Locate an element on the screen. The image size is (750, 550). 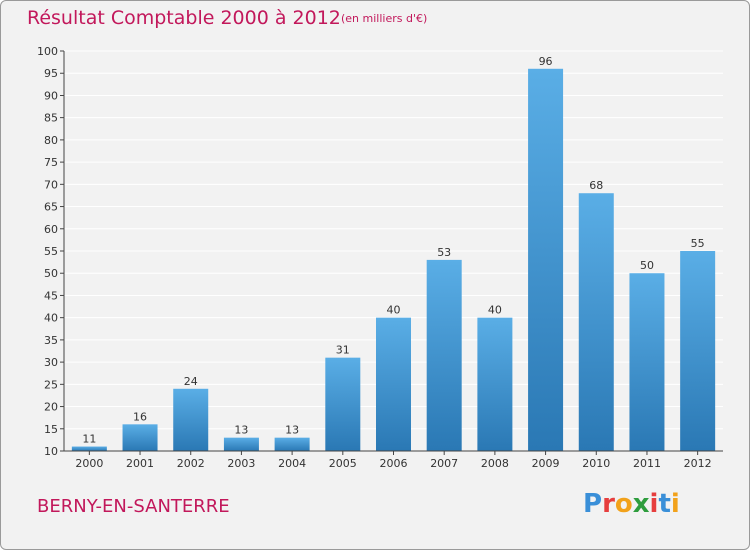
logo-letter: o is located at coordinates (623, 504).